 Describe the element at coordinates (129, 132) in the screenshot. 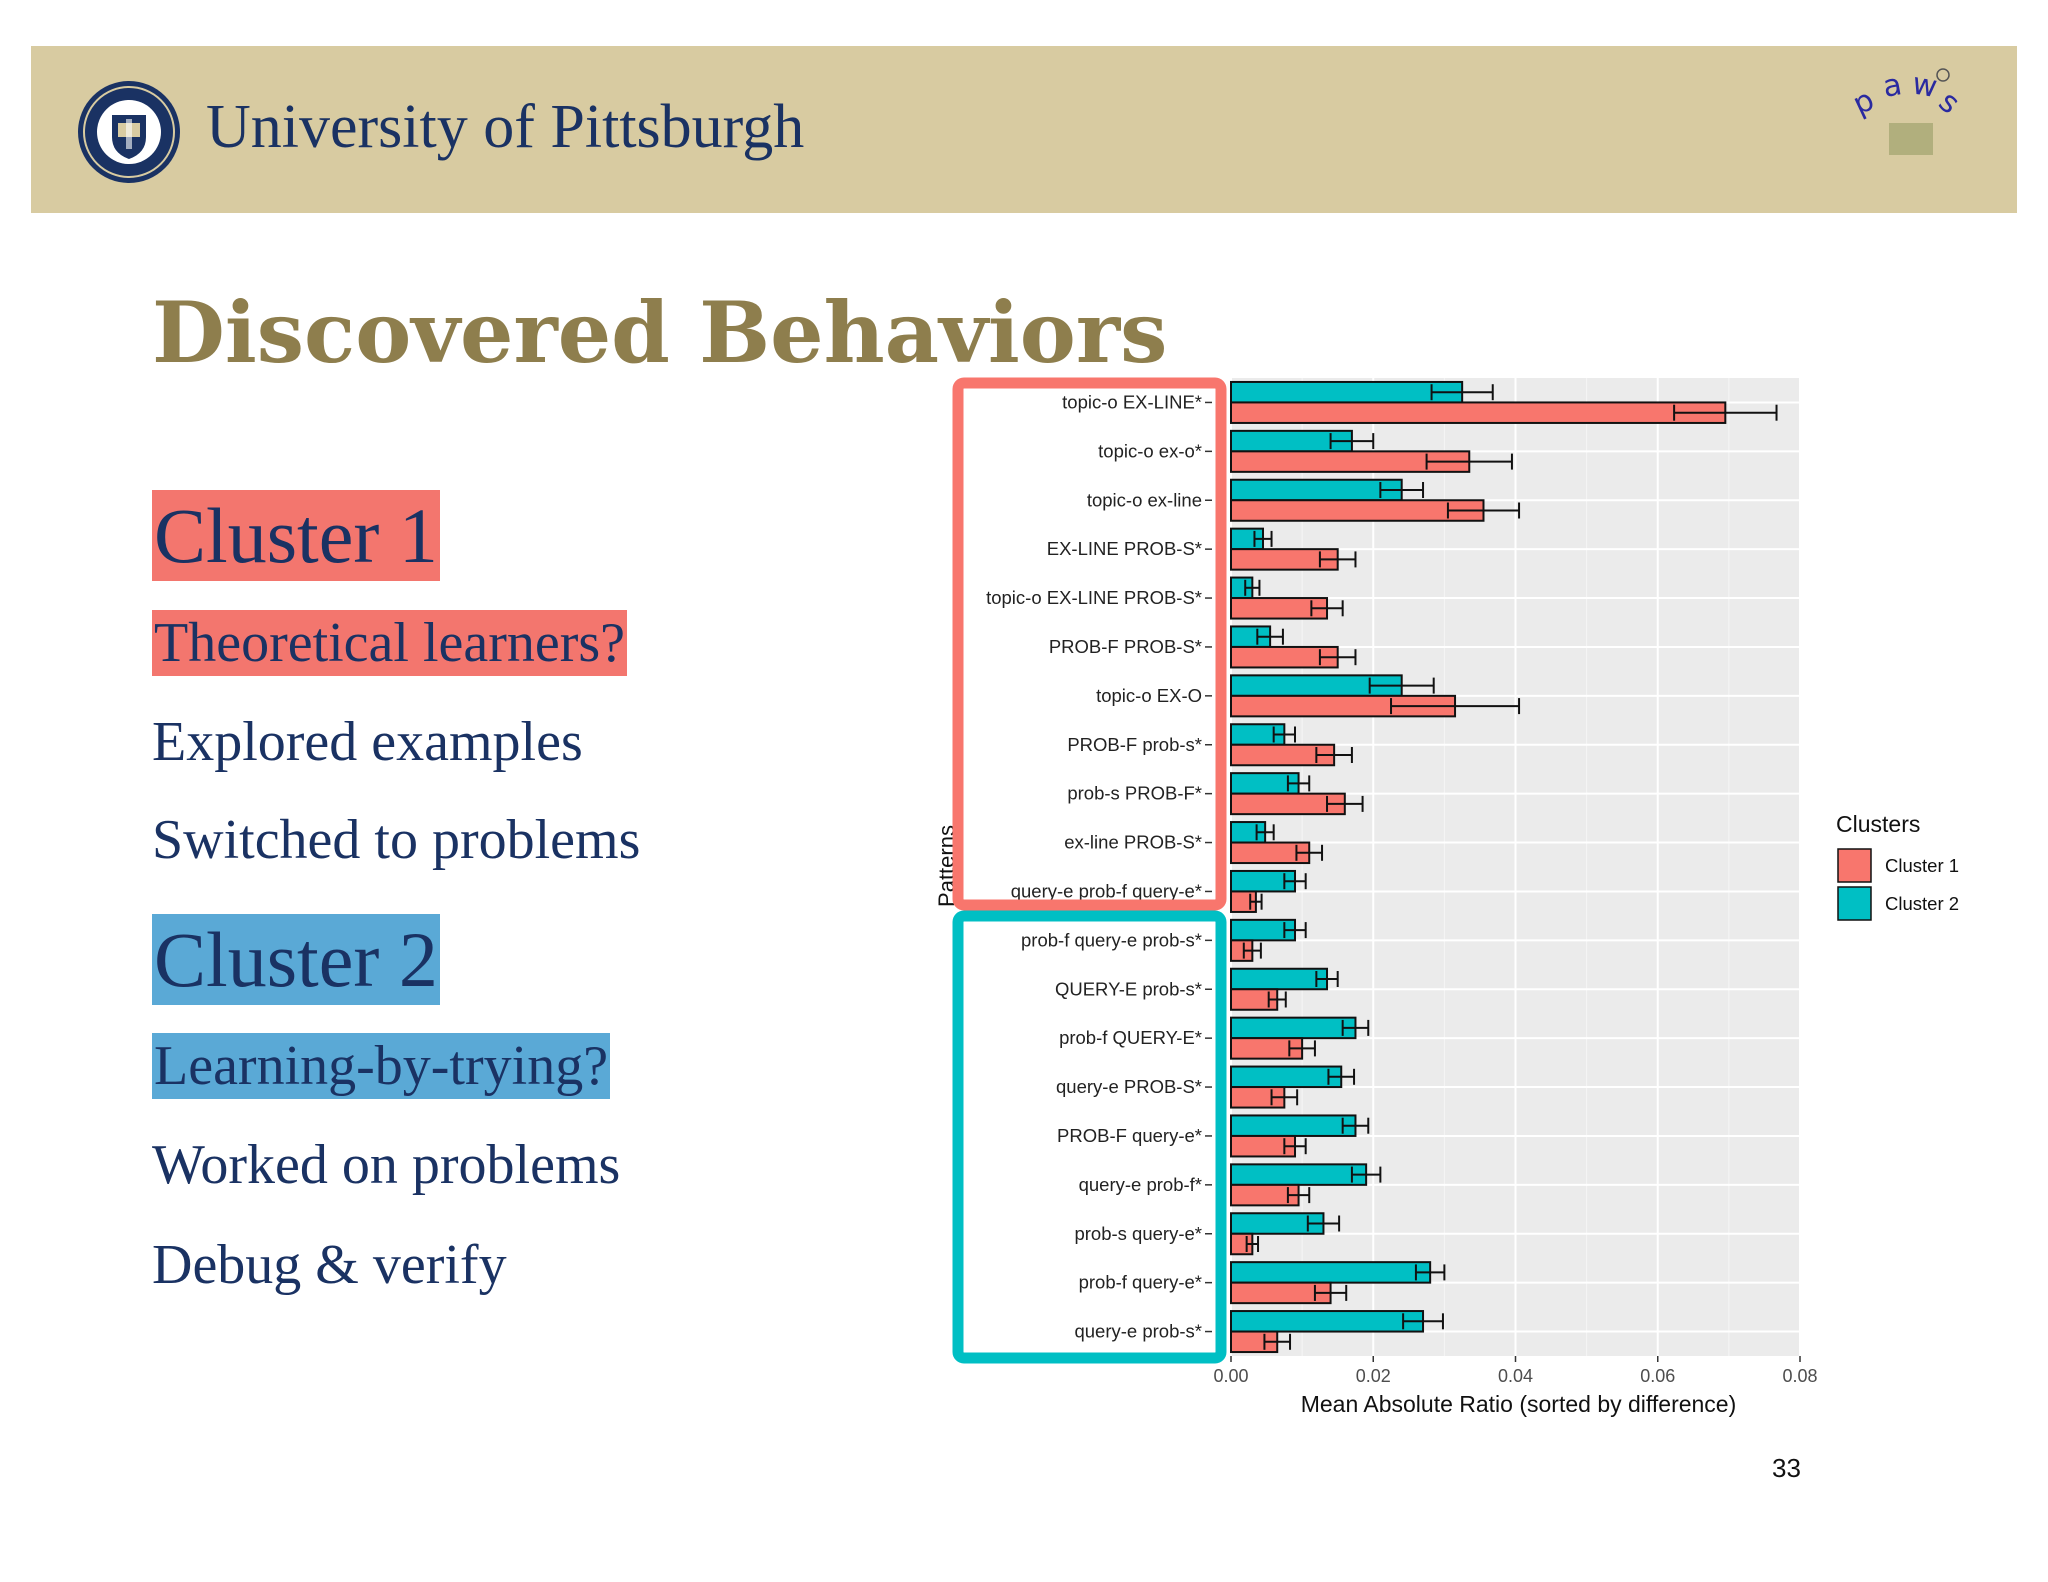

I see `university-seal-icon` at that location.